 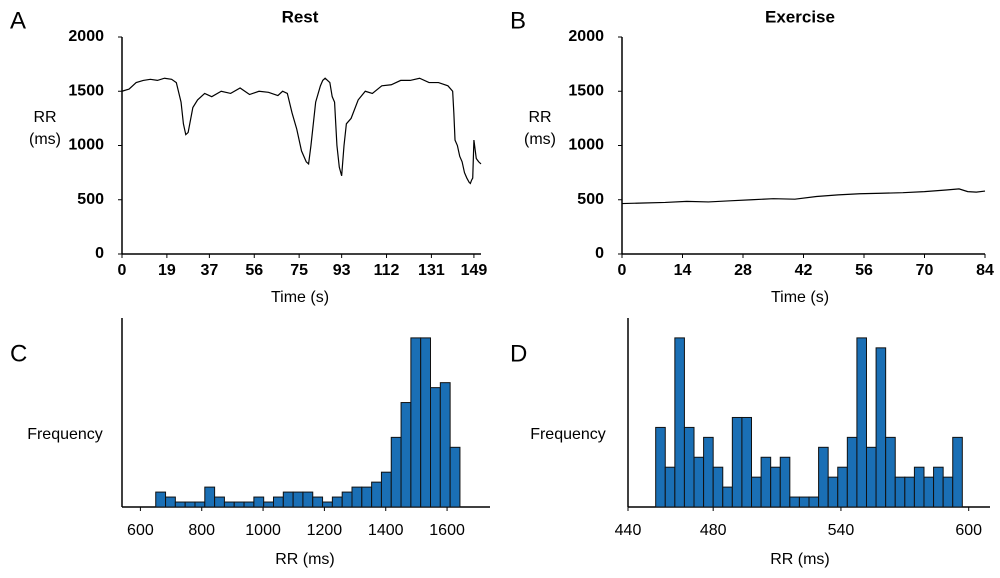 What do you see at coordinates (431, 270) in the screenshot?
I see `x-tick-label: 131` at bounding box center [431, 270].